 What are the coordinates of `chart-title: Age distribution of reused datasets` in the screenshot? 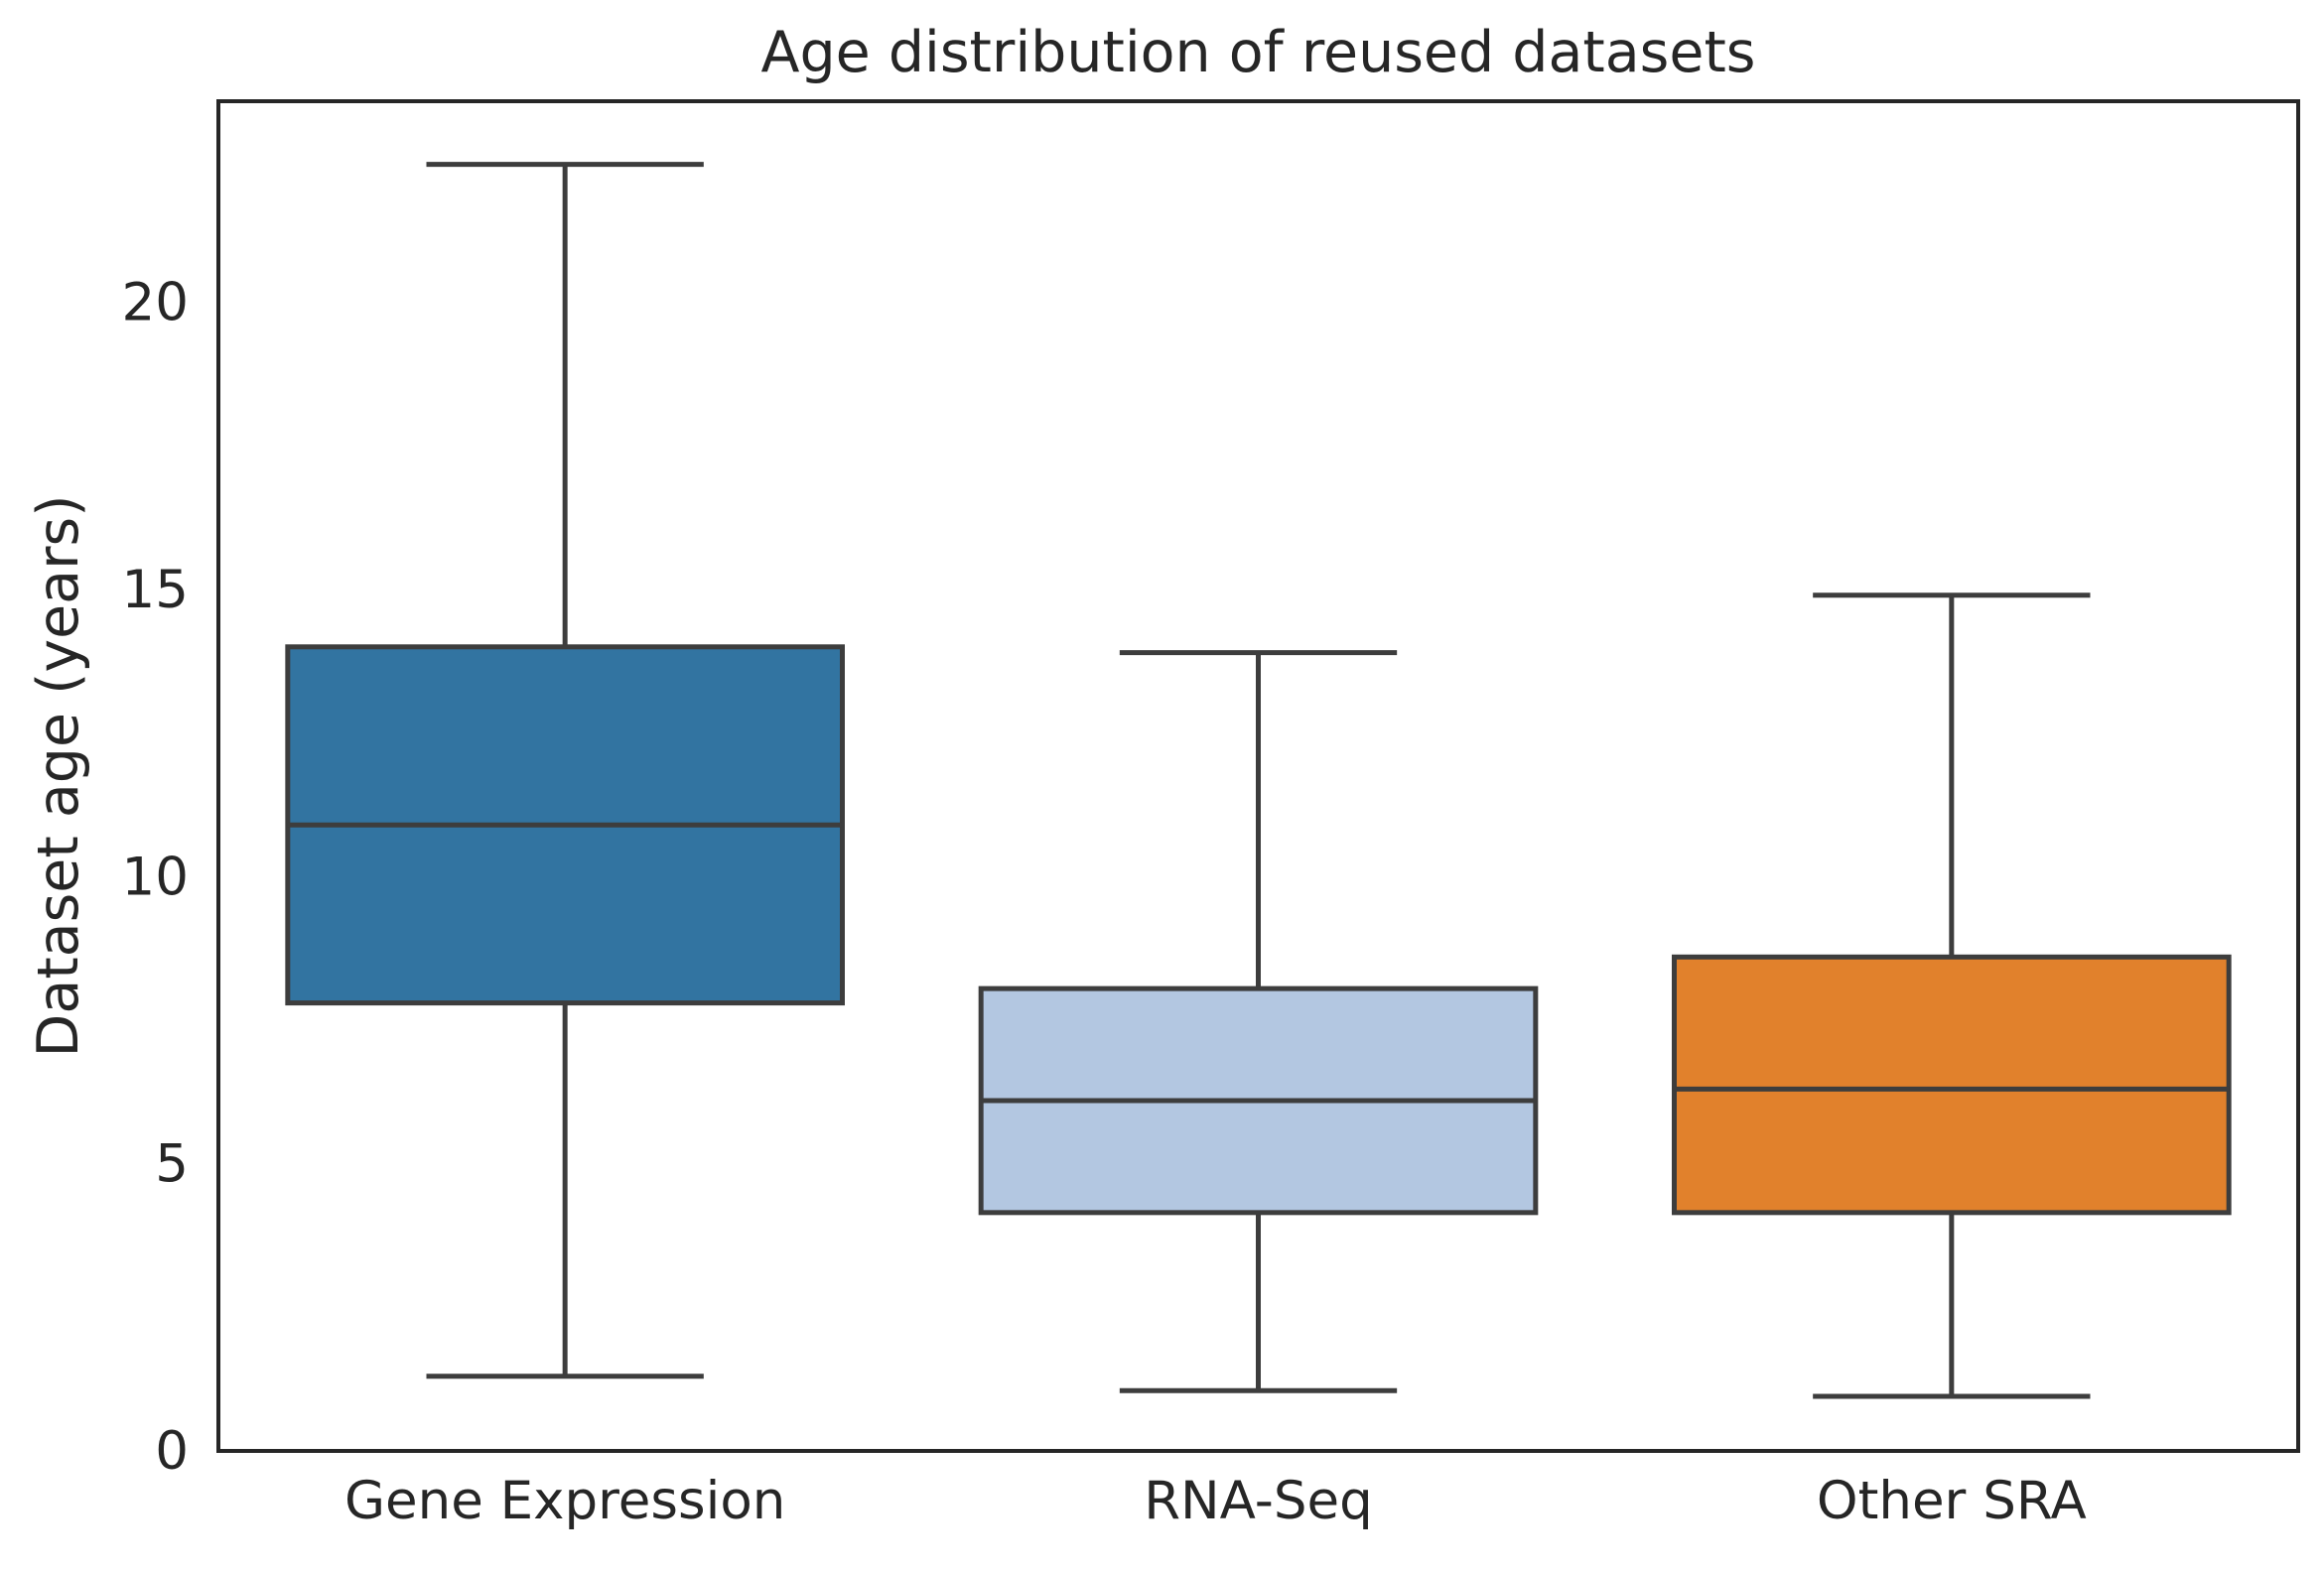 It's located at (1257, 52).